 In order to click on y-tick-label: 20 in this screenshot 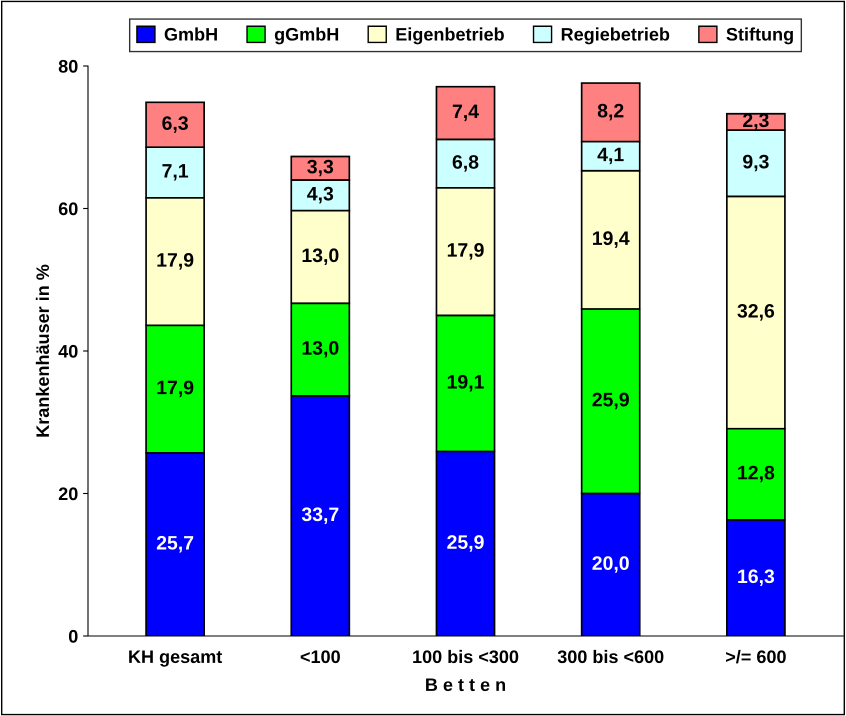, I will do `click(68, 493)`.